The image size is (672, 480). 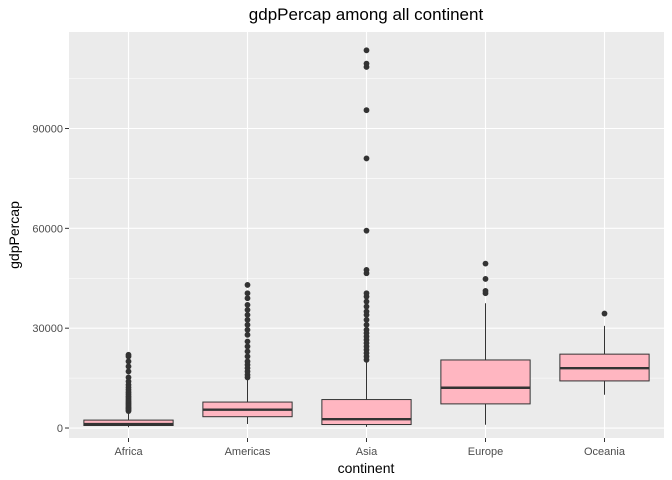 I want to click on x-tick-label: Americas, so click(x=248, y=452).